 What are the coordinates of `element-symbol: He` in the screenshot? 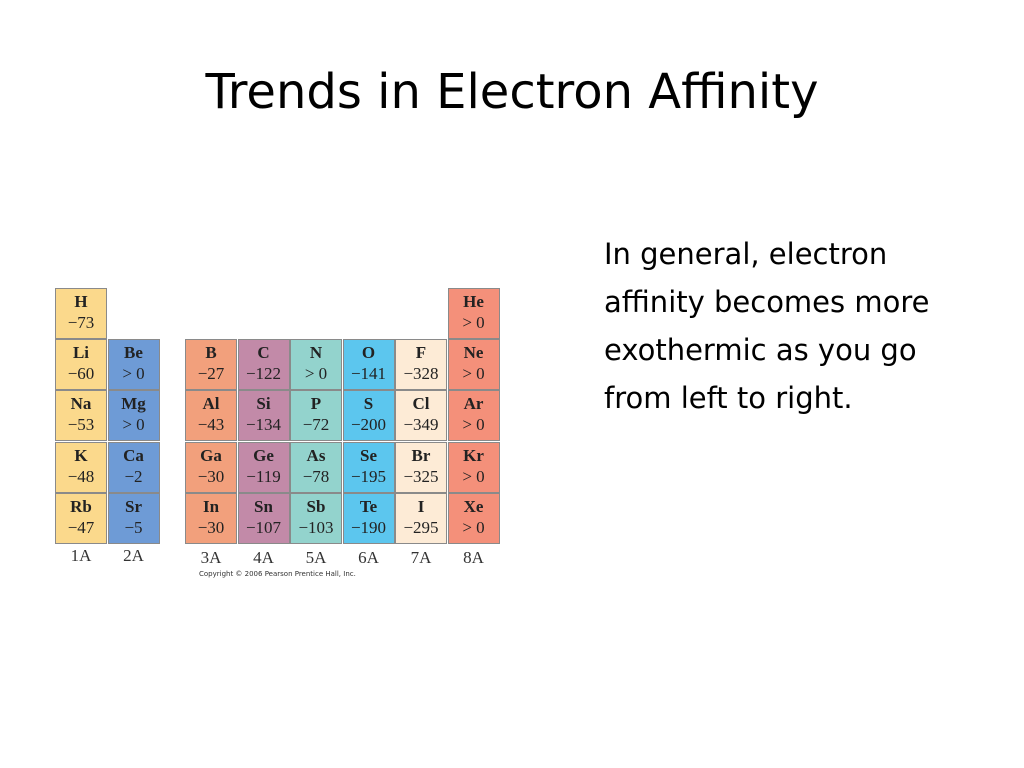 It's located at (473, 301).